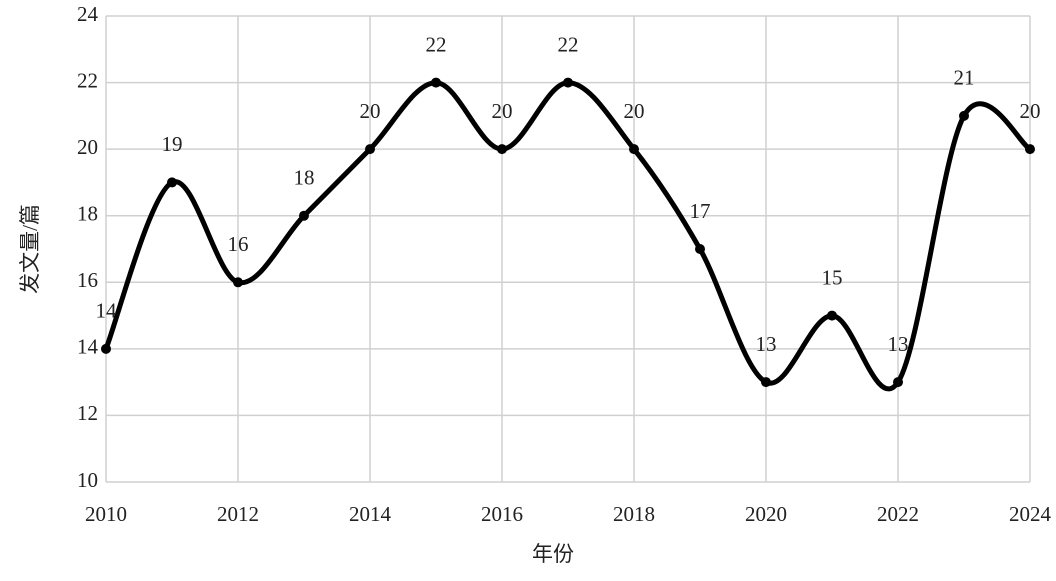 The image size is (1056, 581). What do you see at coordinates (1030, 514) in the screenshot?
I see `x-tick-label: 2024` at bounding box center [1030, 514].